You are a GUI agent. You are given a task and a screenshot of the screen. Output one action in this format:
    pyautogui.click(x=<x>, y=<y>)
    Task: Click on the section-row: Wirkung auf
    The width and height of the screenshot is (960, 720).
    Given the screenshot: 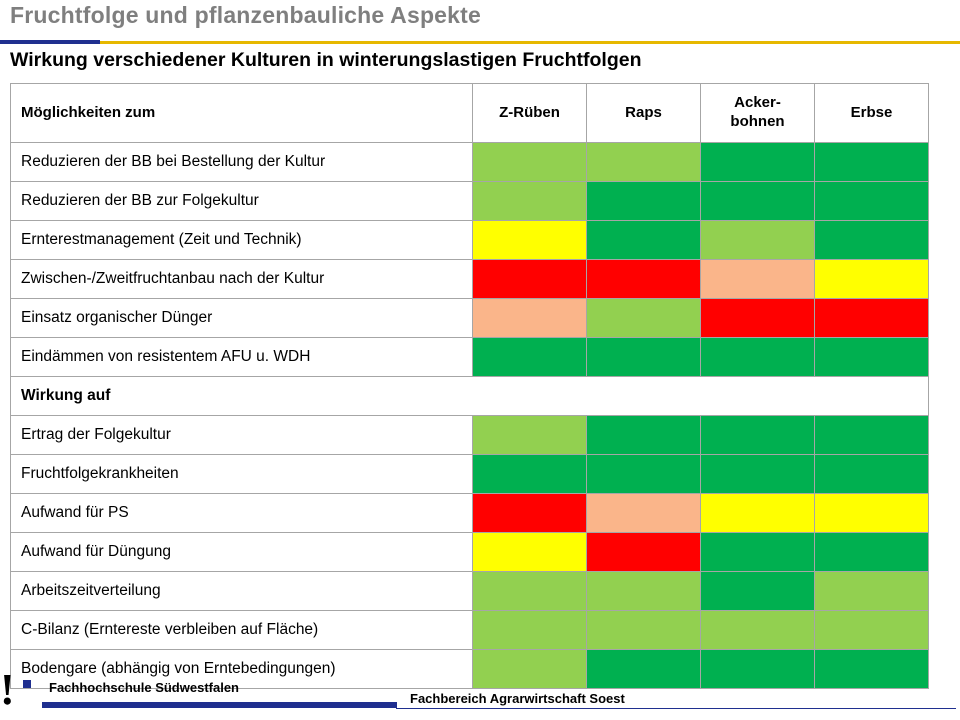 What is the action you would take?
    pyautogui.click(x=469, y=396)
    